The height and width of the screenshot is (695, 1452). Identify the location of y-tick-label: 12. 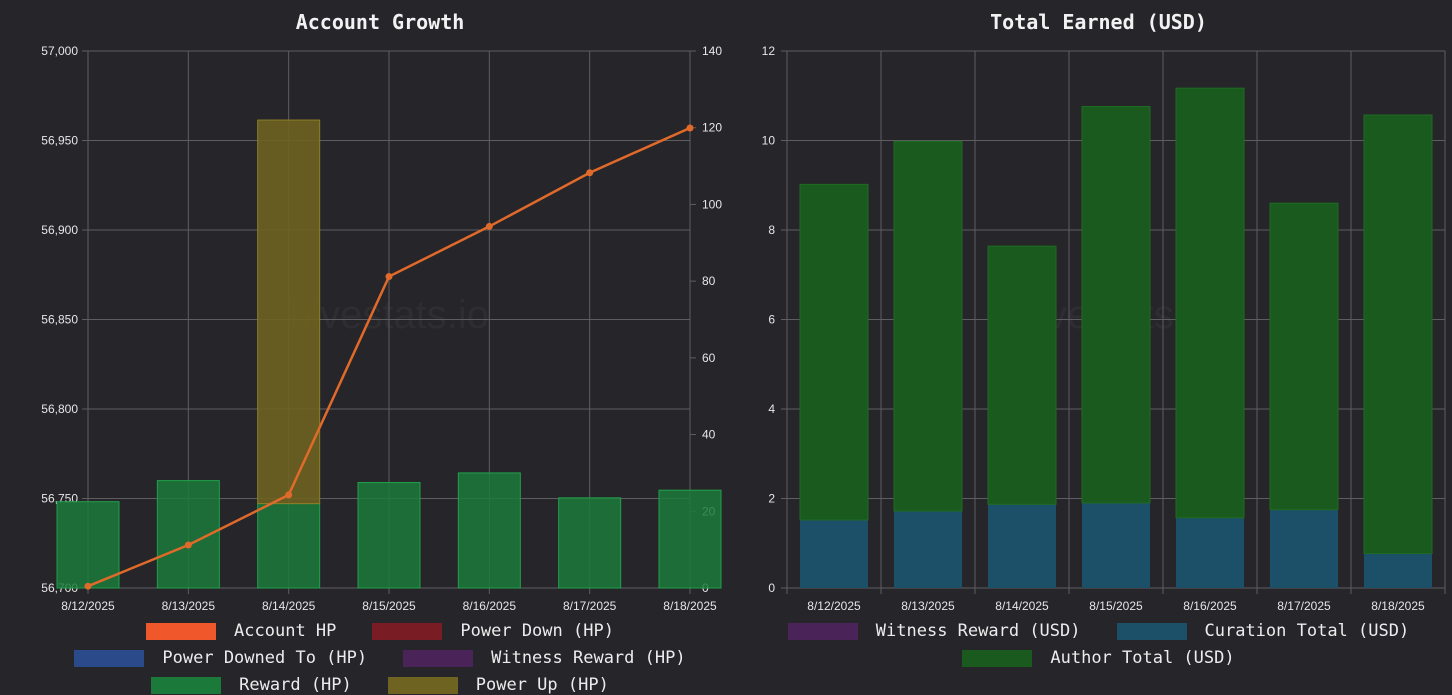
(769, 51).